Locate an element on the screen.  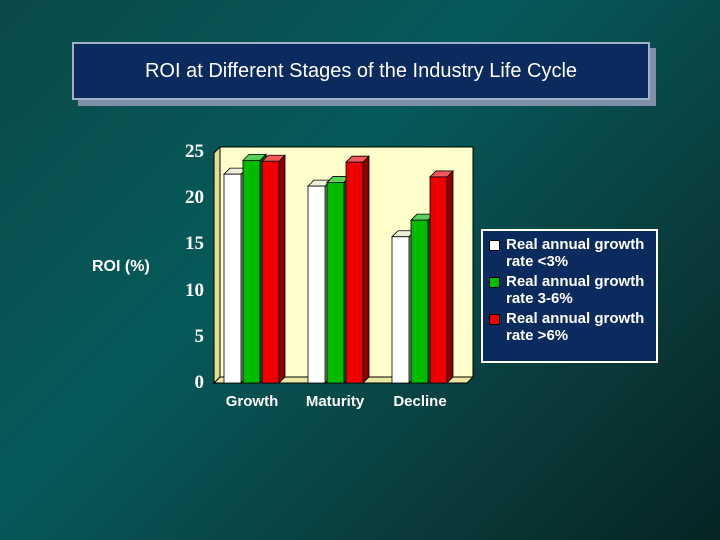
legend-swatch-red is located at coordinates (494, 319).